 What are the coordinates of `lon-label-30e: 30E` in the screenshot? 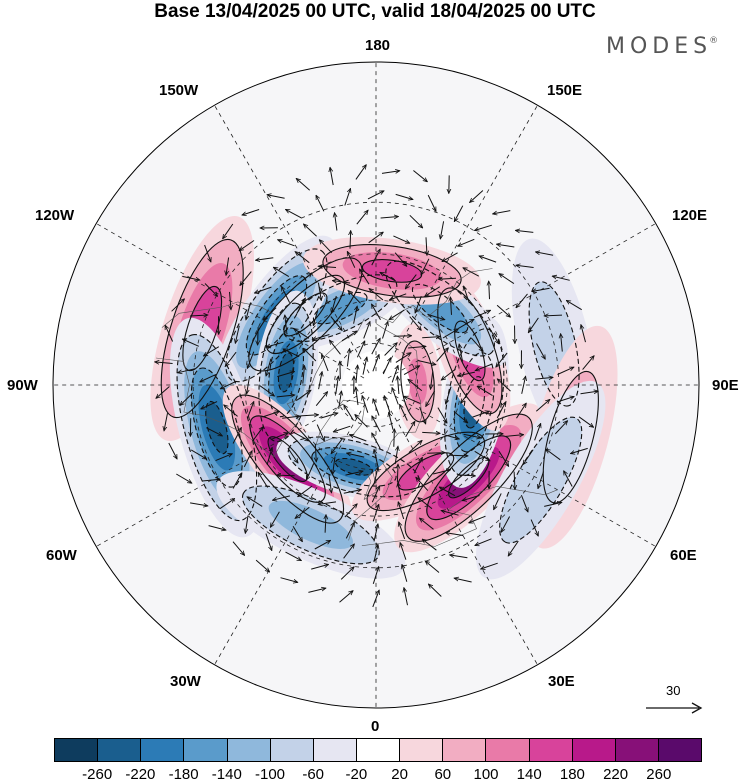 It's located at (561, 681).